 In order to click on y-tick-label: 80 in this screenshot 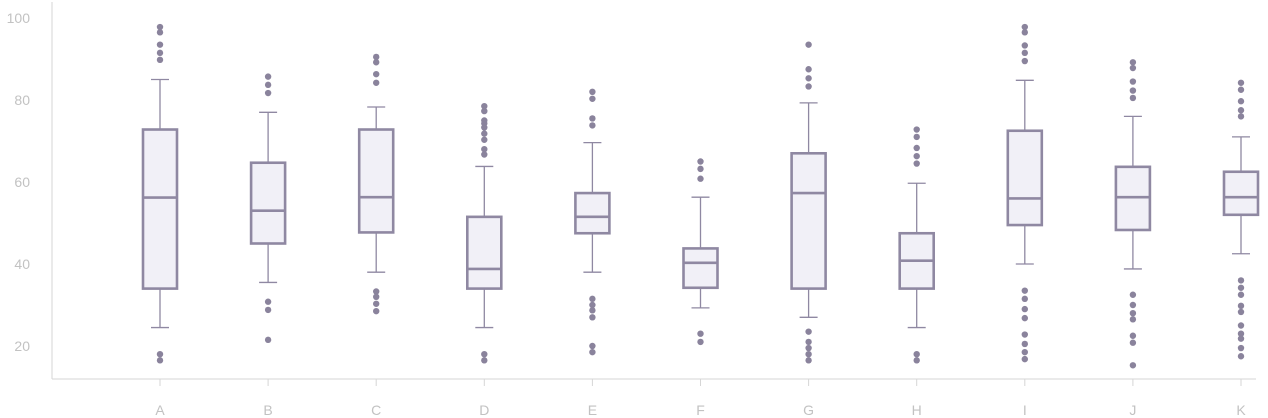, I will do `click(22, 100)`.